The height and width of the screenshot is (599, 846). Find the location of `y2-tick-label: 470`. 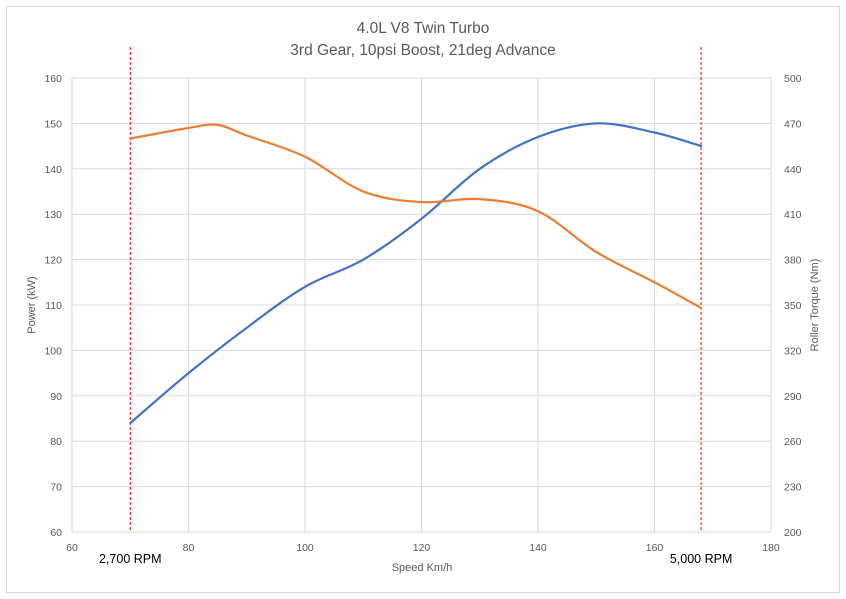

y2-tick-label: 470 is located at coordinates (793, 124).